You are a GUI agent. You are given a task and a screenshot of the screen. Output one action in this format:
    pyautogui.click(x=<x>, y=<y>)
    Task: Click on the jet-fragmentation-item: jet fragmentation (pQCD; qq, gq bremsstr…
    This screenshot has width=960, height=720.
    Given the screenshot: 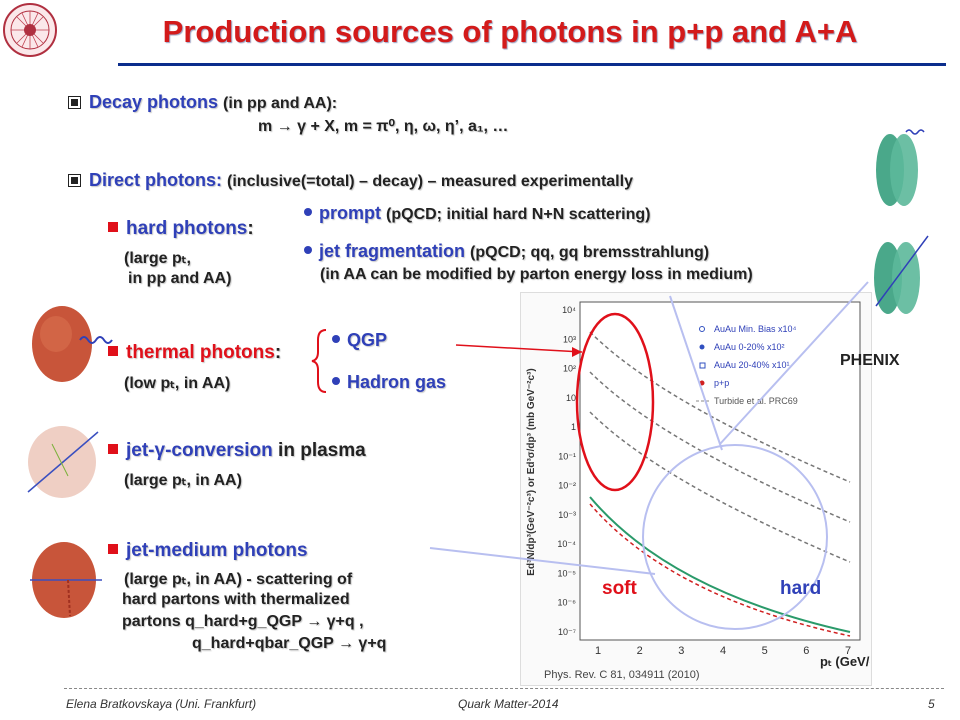 What is the action you would take?
    pyautogui.click(x=506, y=251)
    